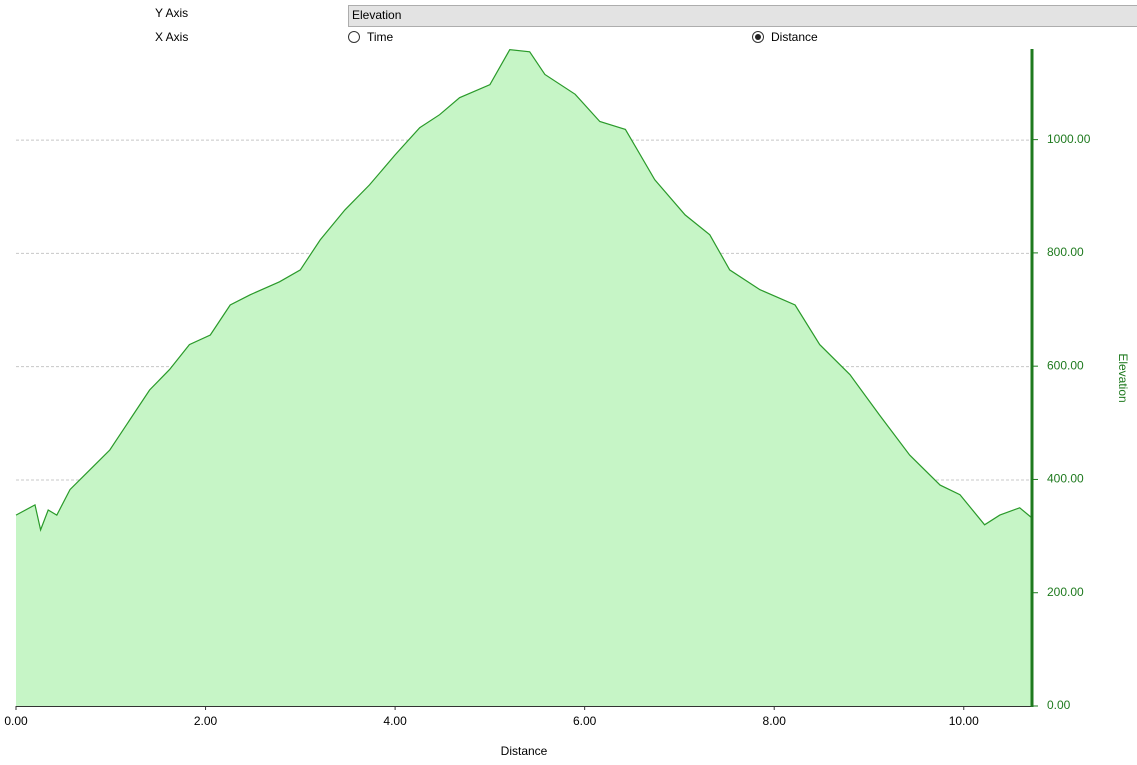 The width and height of the screenshot is (1137, 765). Describe the element at coordinates (206, 721) in the screenshot. I see `x-tick-label: 2.00` at that location.